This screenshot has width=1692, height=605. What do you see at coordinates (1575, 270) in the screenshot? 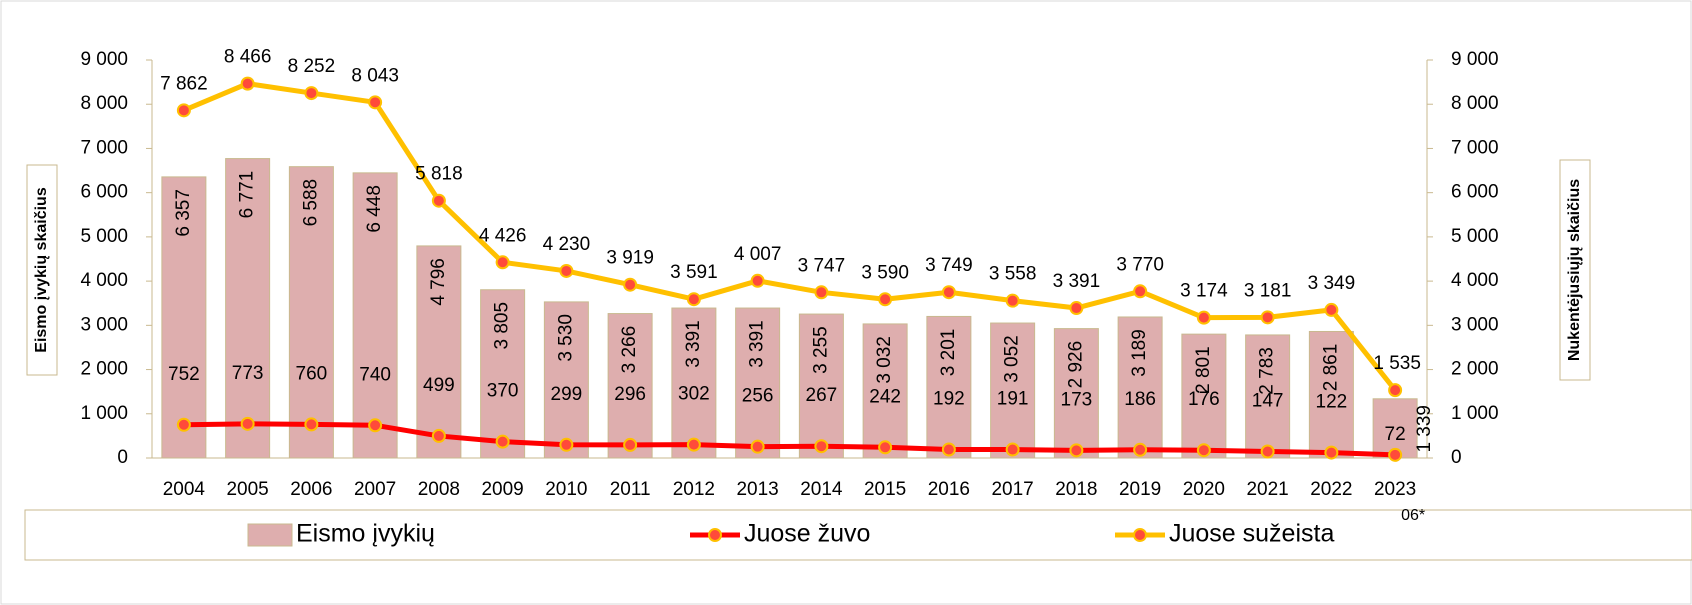
I see `y2-title-box` at bounding box center [1575, 270].